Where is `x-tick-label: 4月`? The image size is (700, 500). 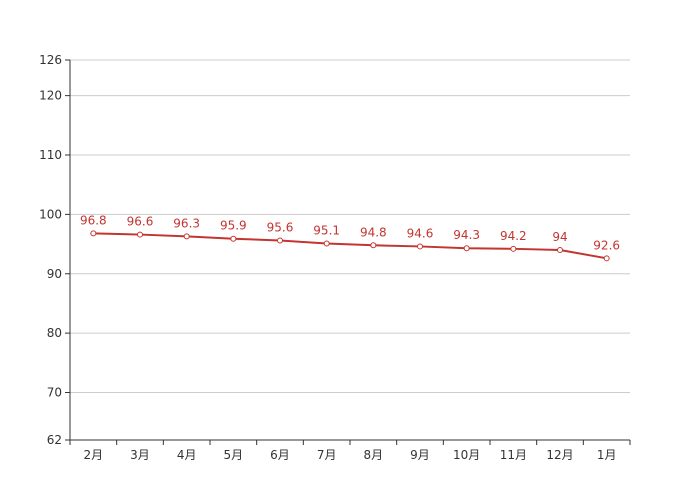 x-tick-label: 4月 is located at coordinates (187, 455).